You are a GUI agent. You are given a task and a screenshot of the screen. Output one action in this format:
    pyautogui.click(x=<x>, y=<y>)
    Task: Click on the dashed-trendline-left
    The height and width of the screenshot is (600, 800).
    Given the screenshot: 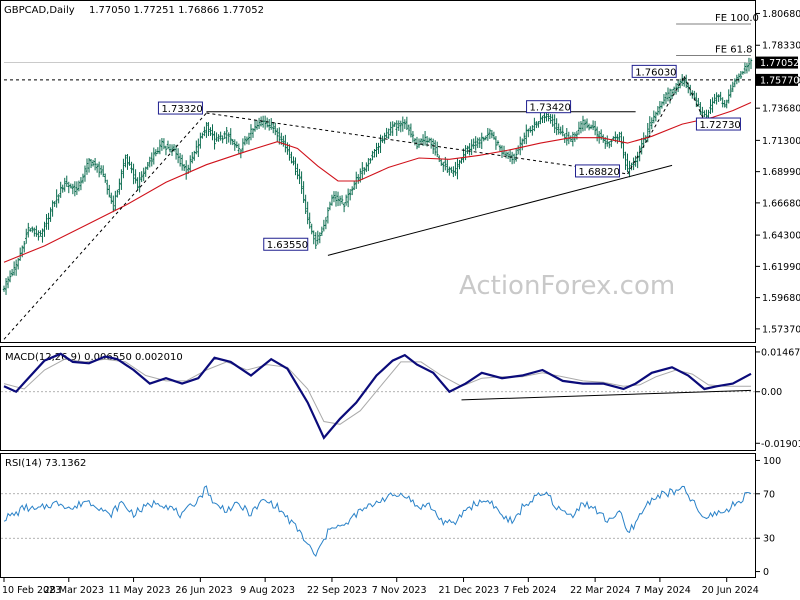 What is the action you would take?
    pyautogui.click(x=105, y=226)
    